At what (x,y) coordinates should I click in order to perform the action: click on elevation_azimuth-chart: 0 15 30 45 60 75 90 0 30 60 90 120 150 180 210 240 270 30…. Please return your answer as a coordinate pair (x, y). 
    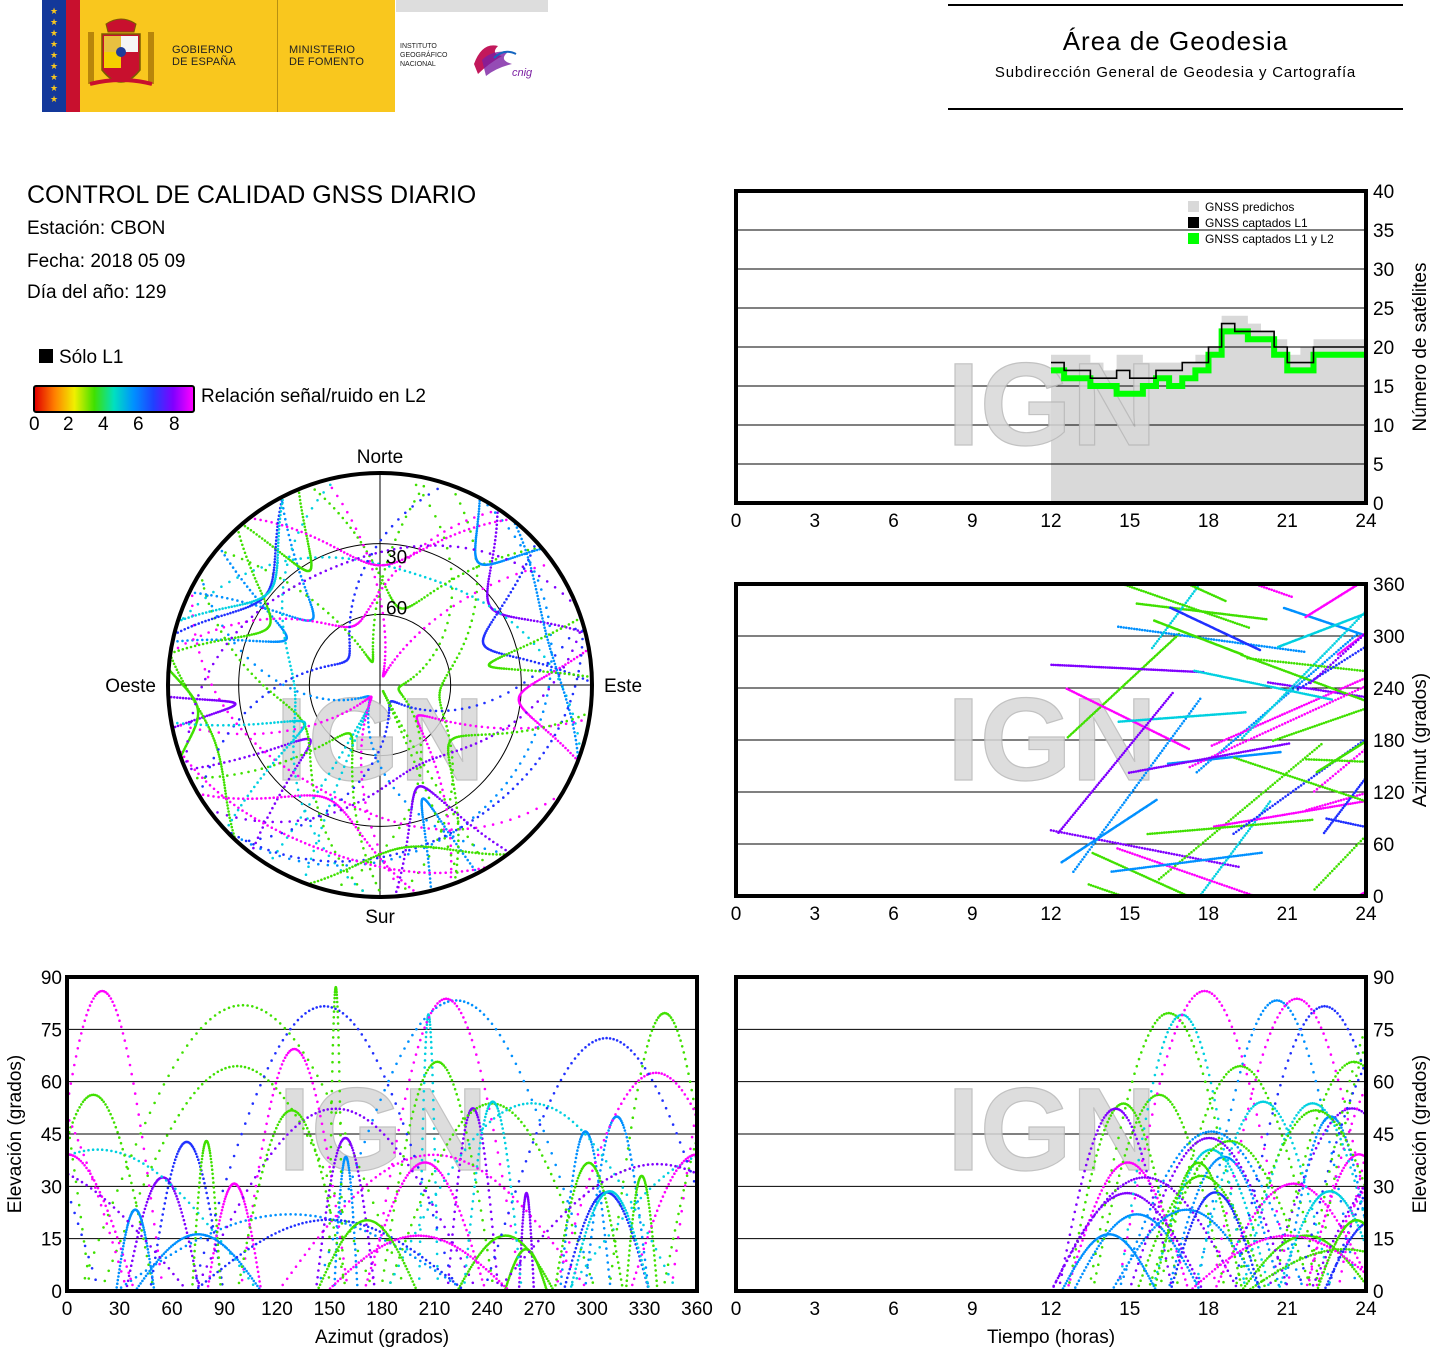
    Looking at the image, I should click on (359, 1158).